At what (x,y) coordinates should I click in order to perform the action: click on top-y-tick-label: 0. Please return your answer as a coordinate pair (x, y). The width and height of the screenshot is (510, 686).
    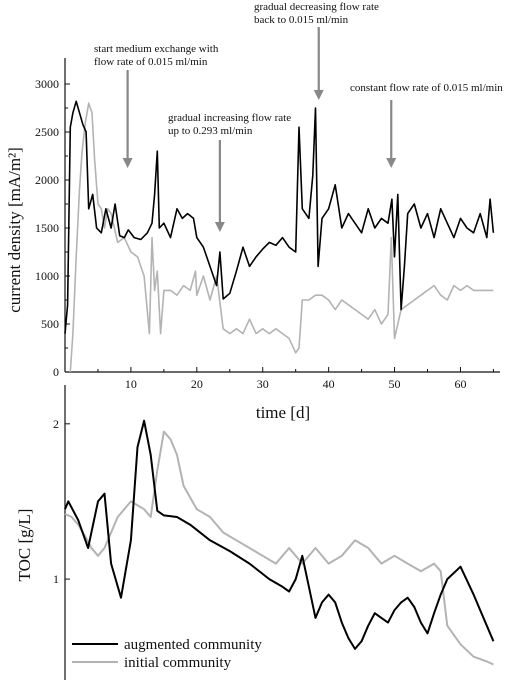
    Looking at the image, I should click on (56, 372).